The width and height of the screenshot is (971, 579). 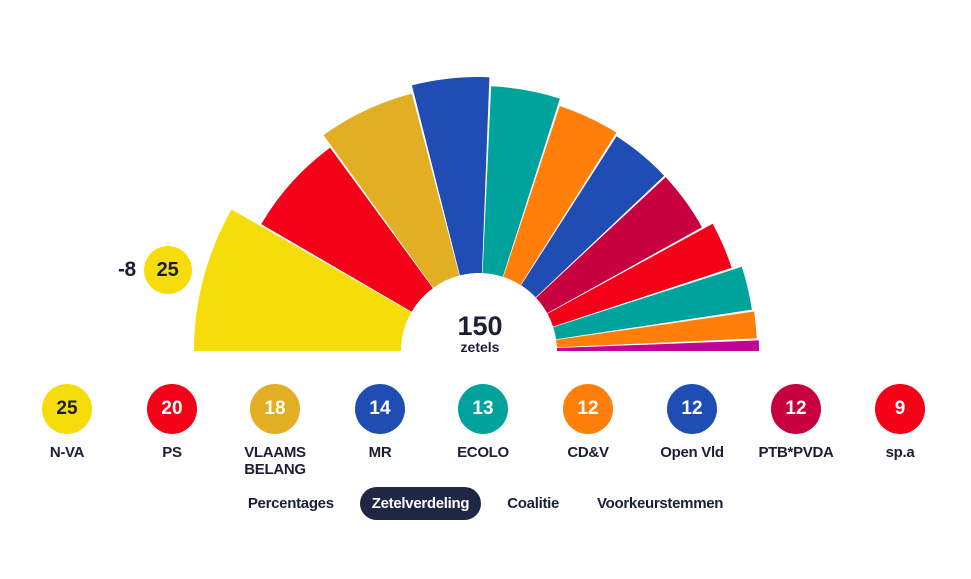 I want to click on legend-item: 18 VLAAMS BELANG, so click(x=275, y=431).